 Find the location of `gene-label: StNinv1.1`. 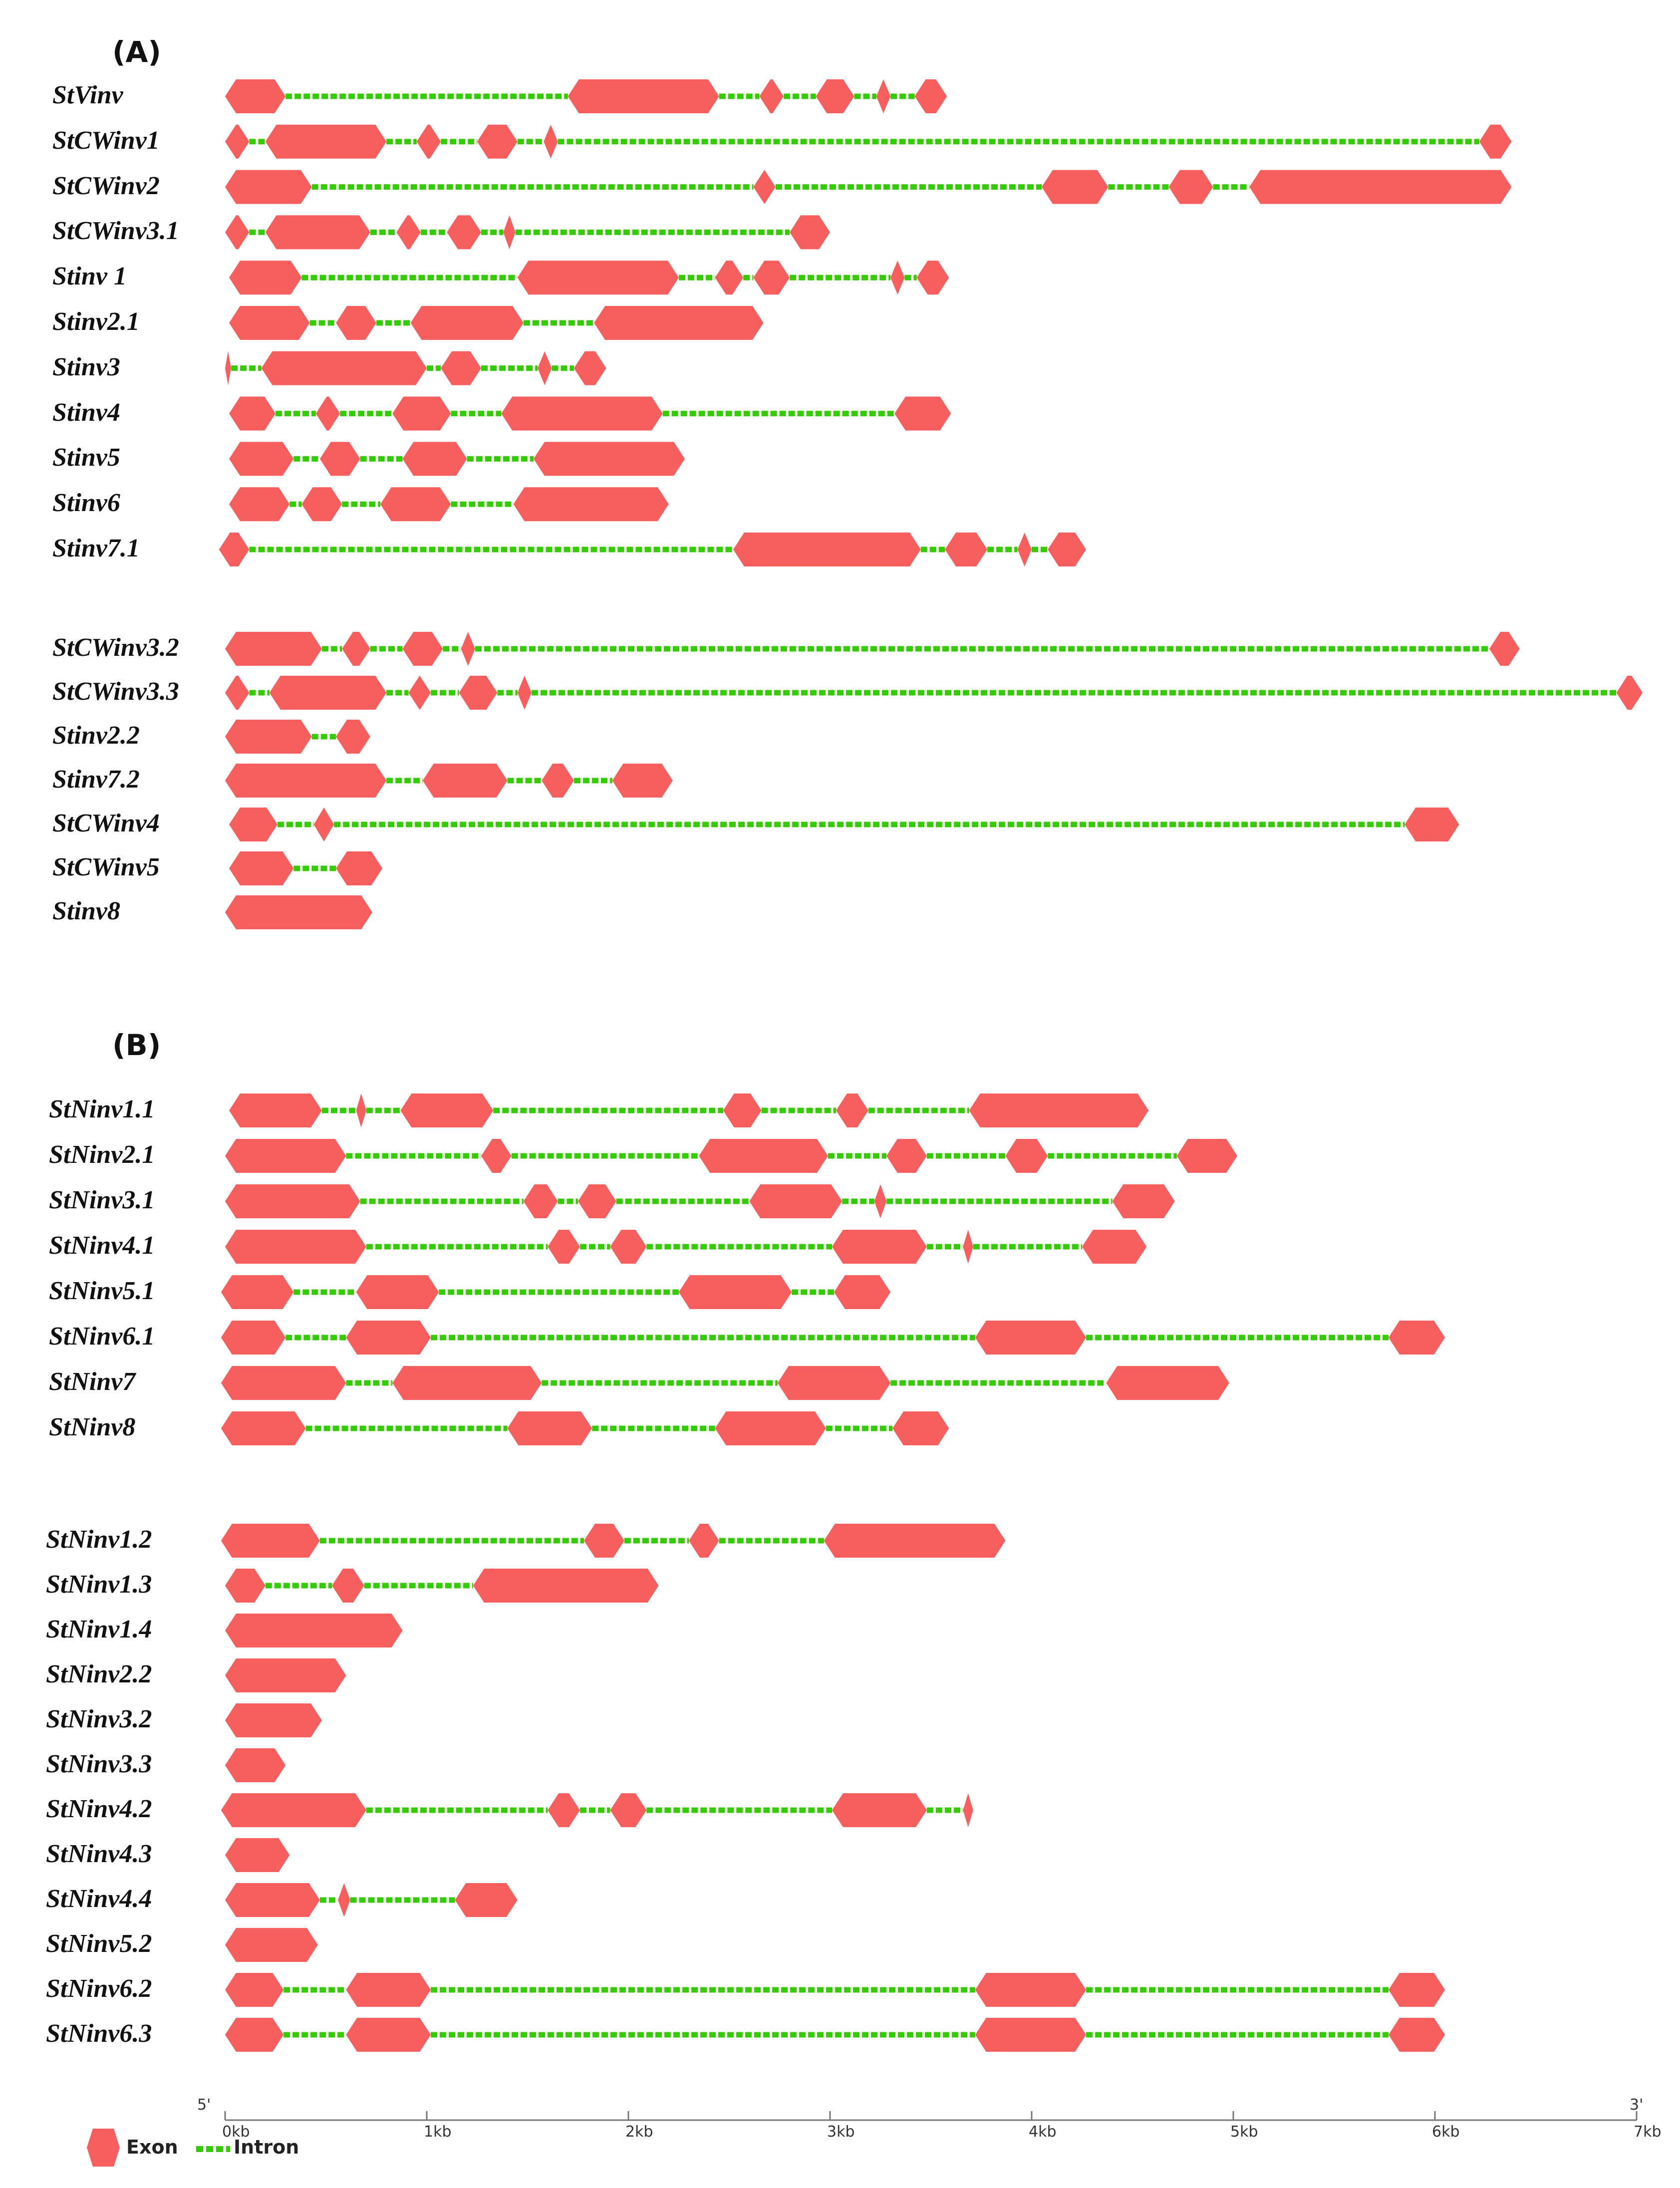

gene-label: StNinv1.1 is located at coordinates (102, 1109).